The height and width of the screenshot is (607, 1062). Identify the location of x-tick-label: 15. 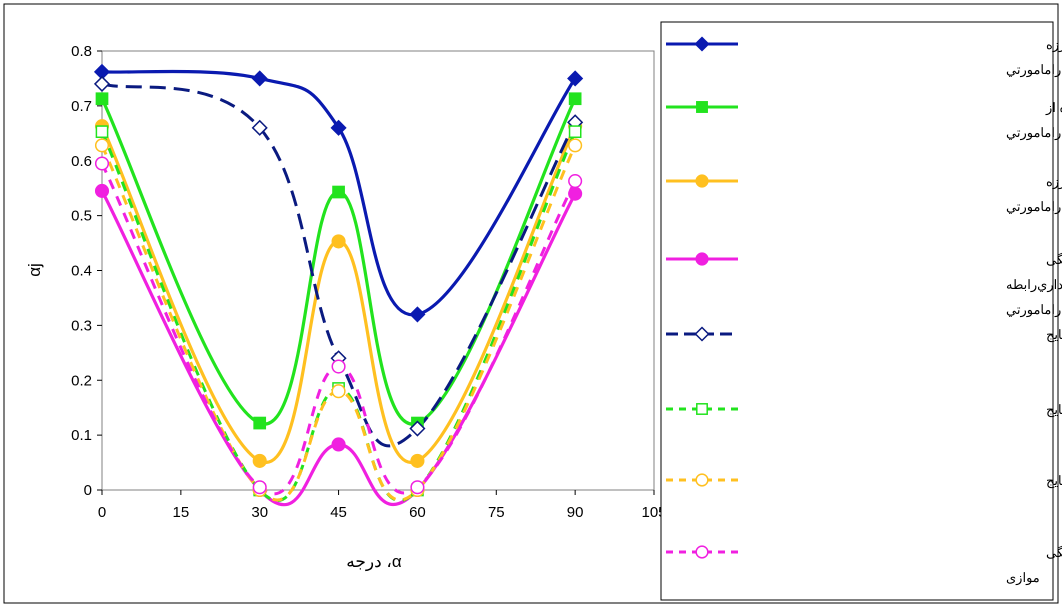
(181, 512).